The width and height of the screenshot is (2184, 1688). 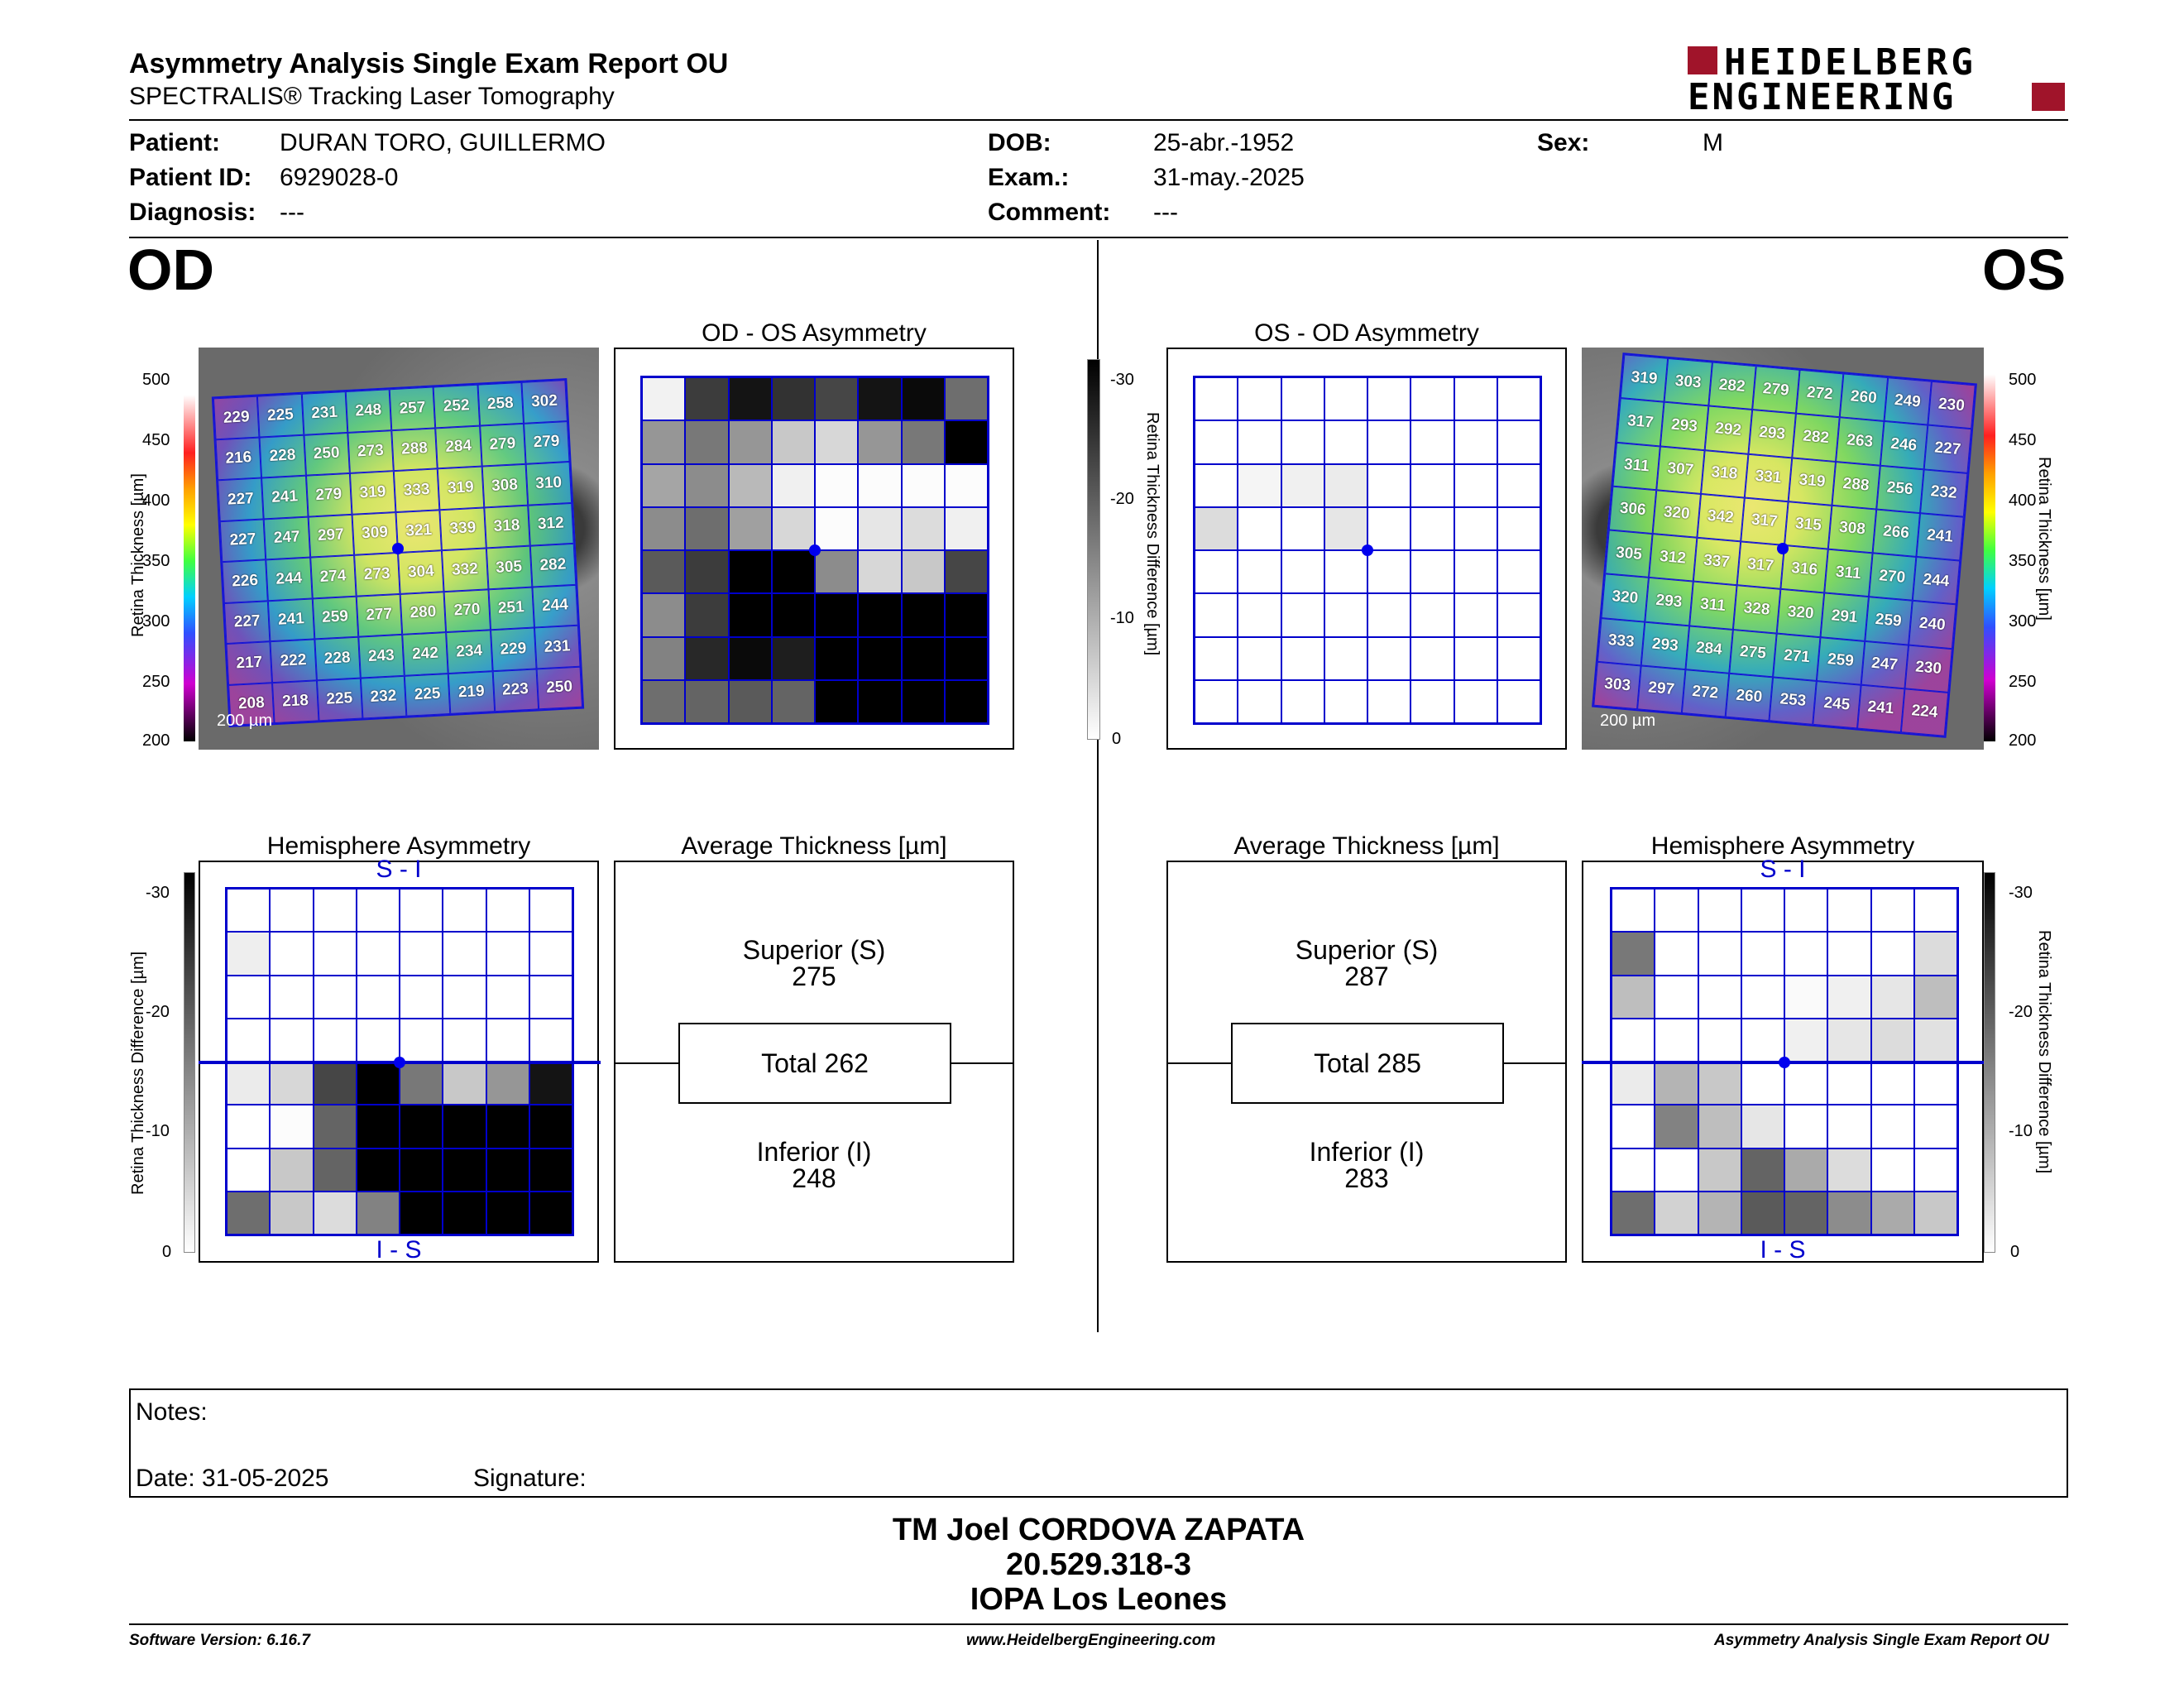 What do you see at coordinates (429, 63) in the screenshot?
I see `report-title: Asymmetry Analysis Single Exam Report OU` at bounding box center [429, 63].